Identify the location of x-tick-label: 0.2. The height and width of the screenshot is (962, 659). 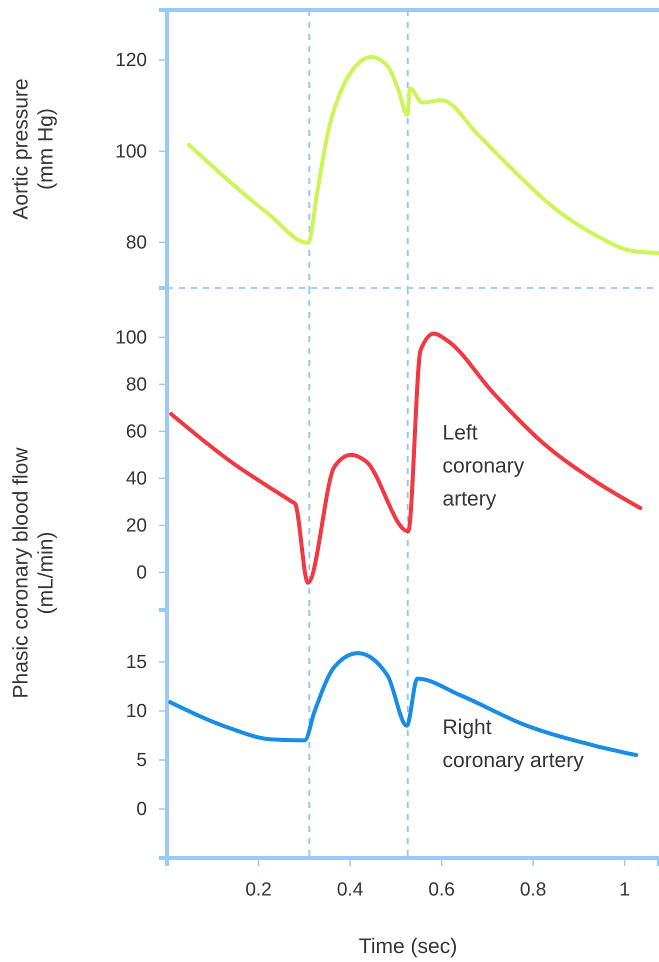
(258, 889).